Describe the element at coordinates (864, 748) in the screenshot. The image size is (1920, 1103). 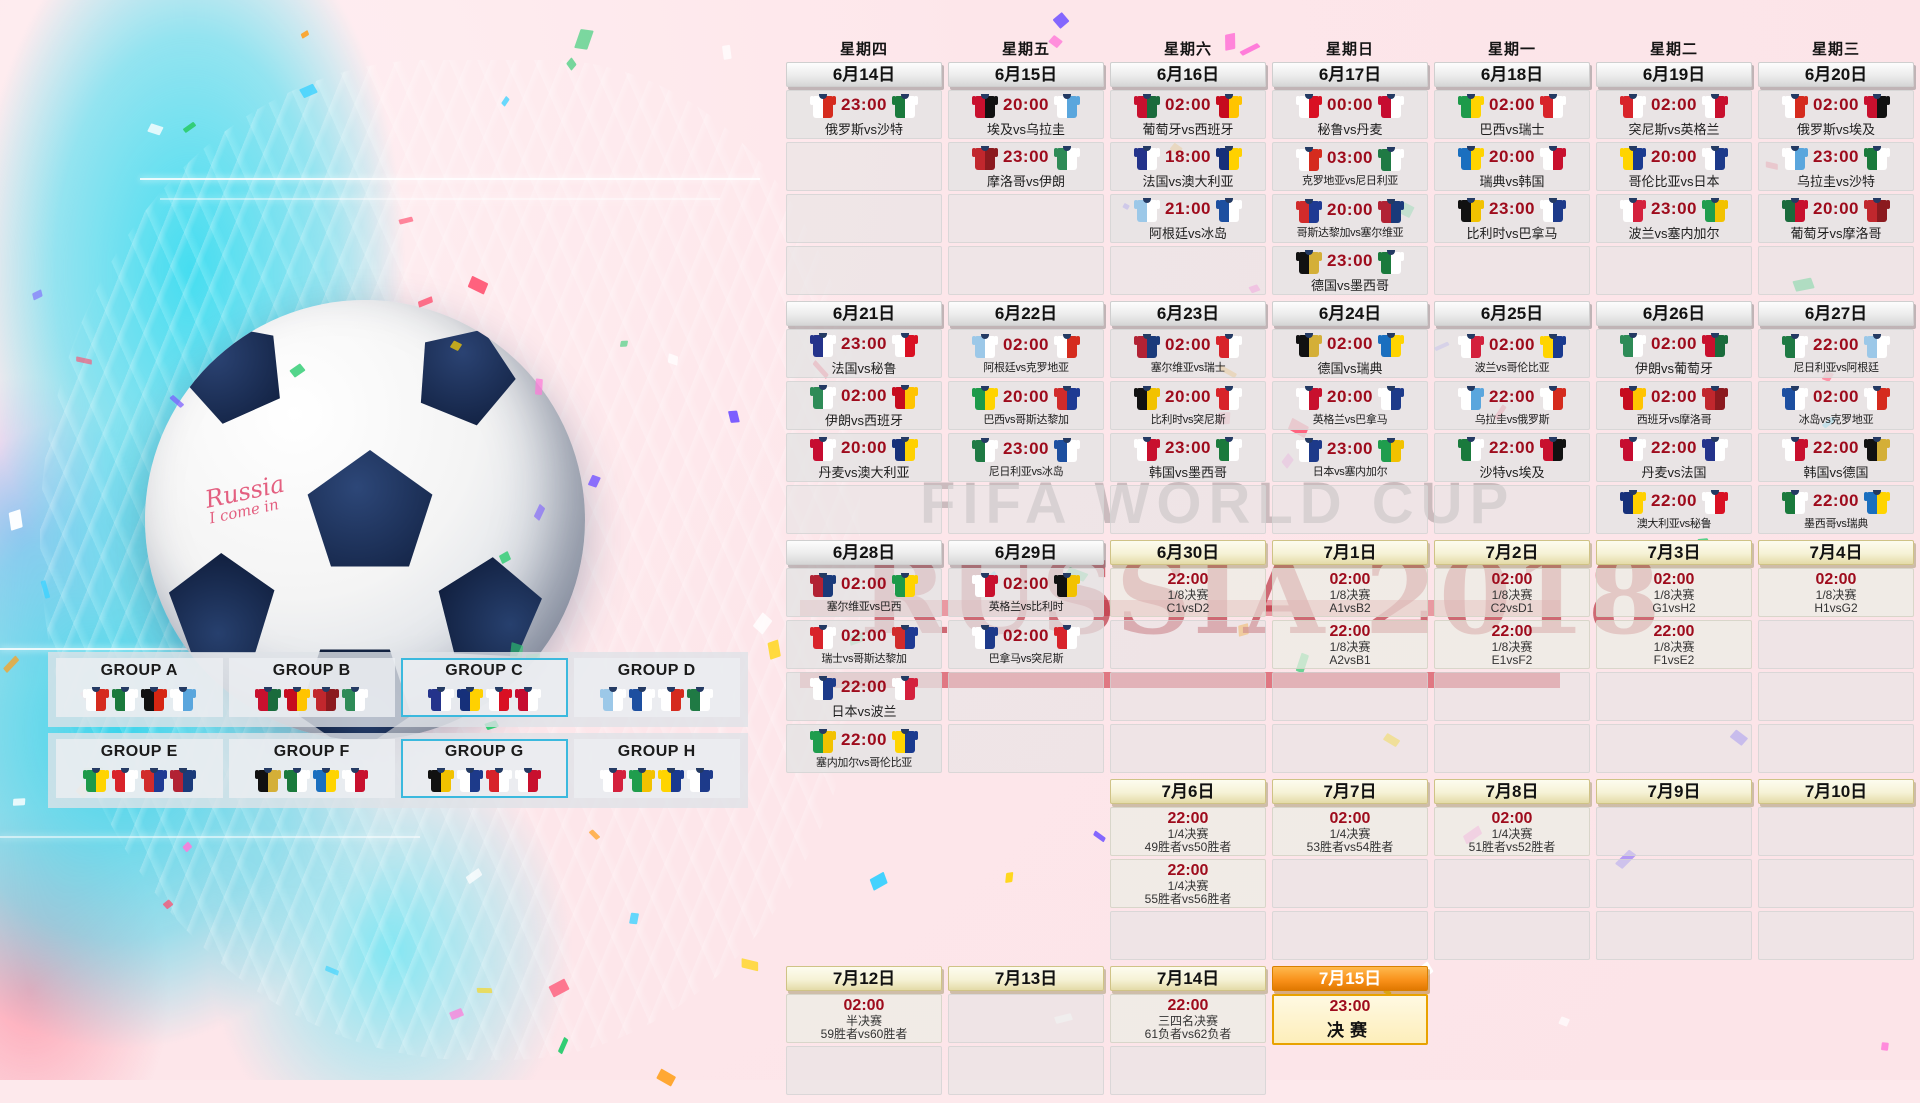
I see `match-cell: 22:00 塞内加尔vs哥伦比亚` at that location.